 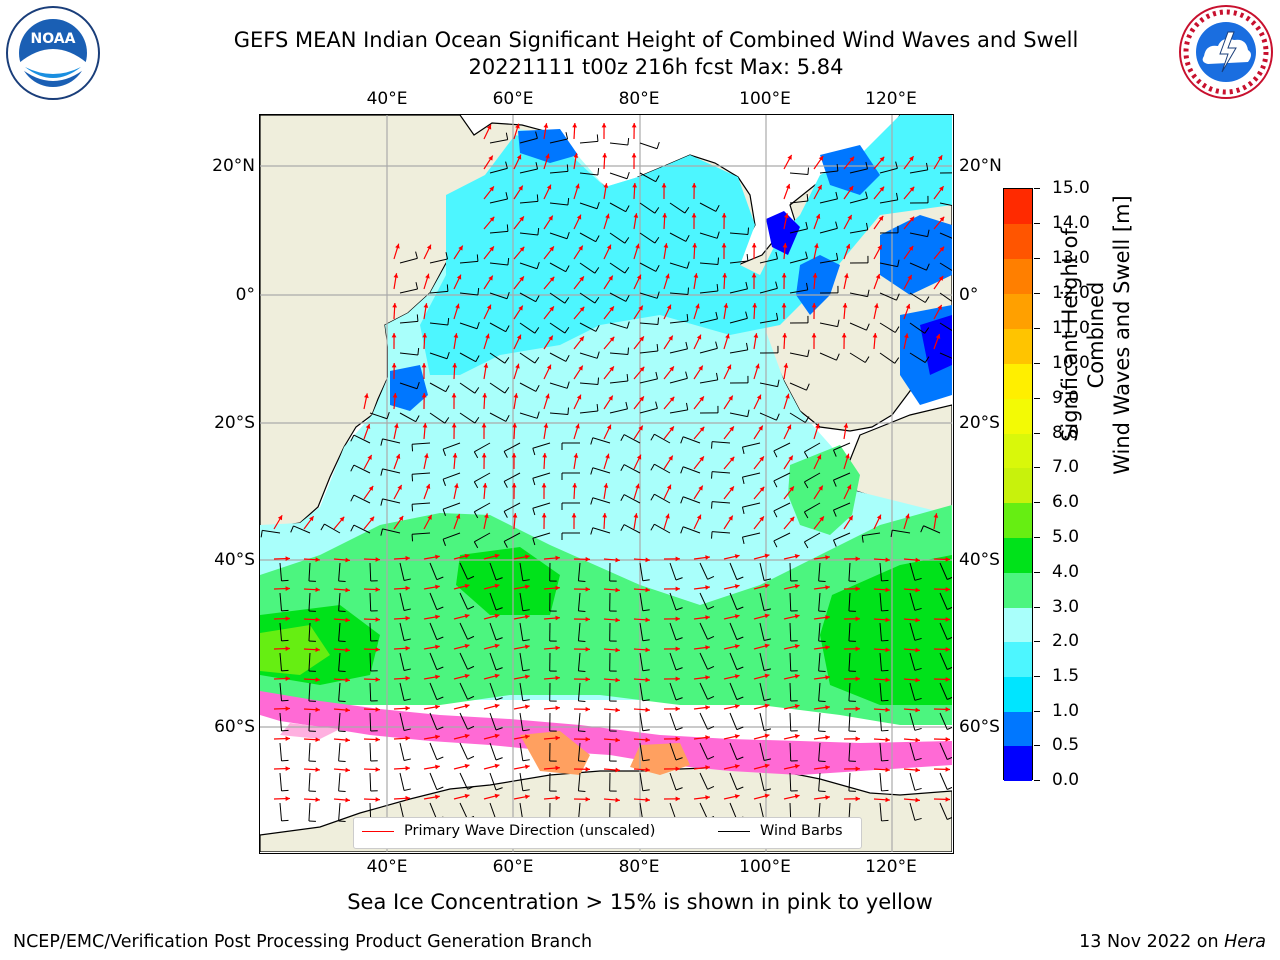 I want to click on colorbar-tick-label: 9.0, so click(x=1056, y=398).